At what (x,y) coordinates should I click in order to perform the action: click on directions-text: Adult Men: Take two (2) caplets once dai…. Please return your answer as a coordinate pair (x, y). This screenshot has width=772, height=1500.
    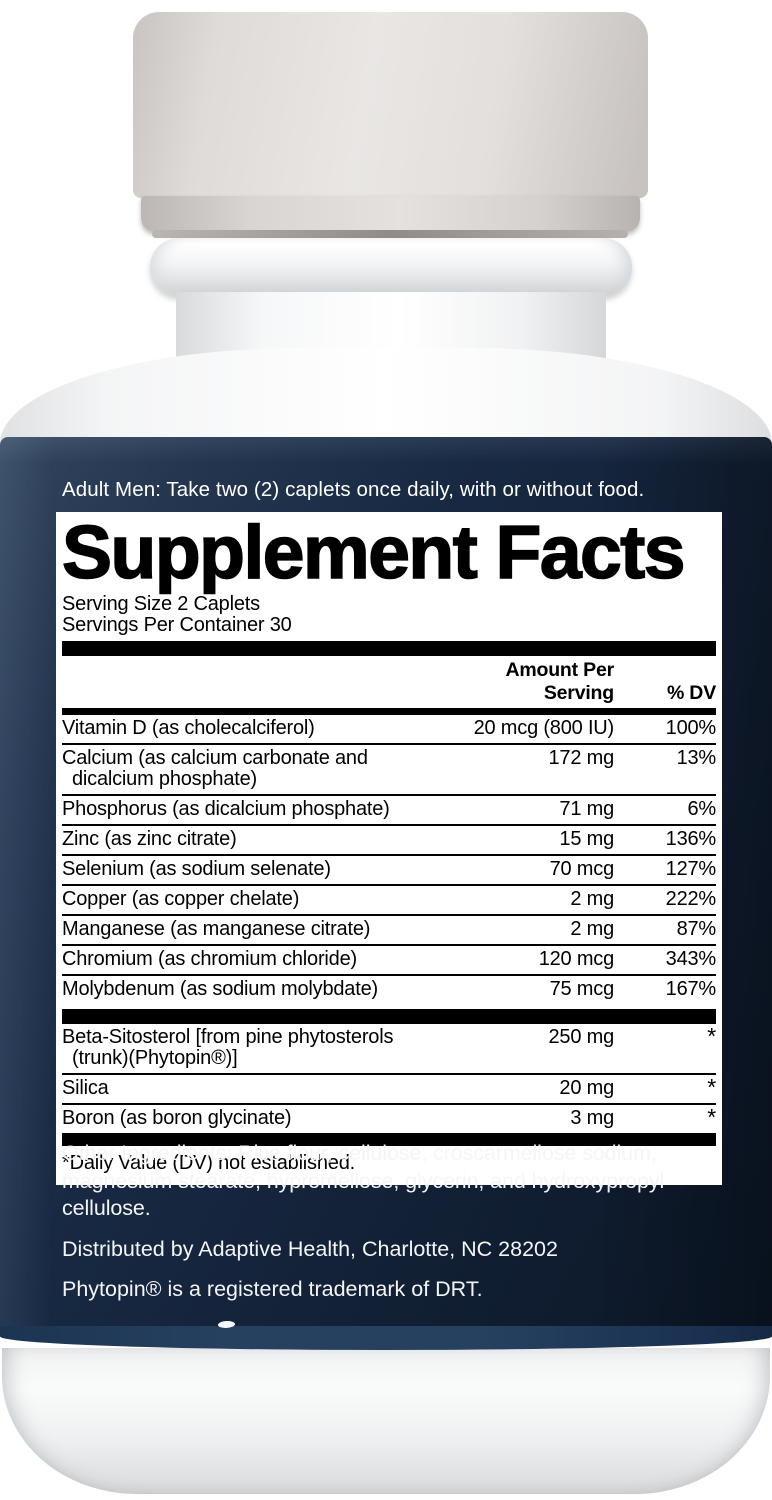
    Looking at the image, I should click on (353, 489).